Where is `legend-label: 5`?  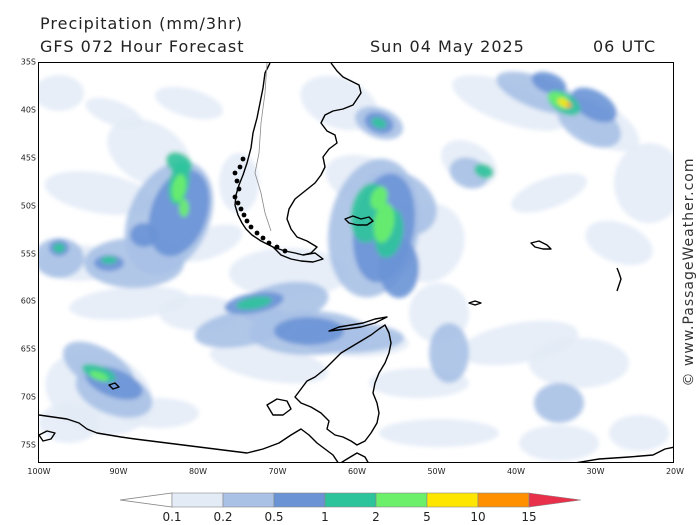 legend-label: 5 is located at coordinates (427, 517).